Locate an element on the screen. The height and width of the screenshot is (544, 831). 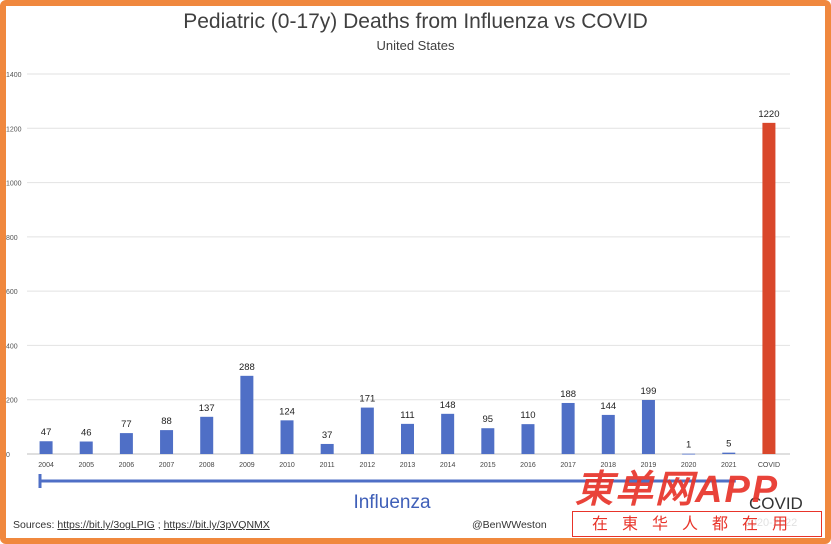
y-tick-label: 1200 is located at coordinates (14, 129).